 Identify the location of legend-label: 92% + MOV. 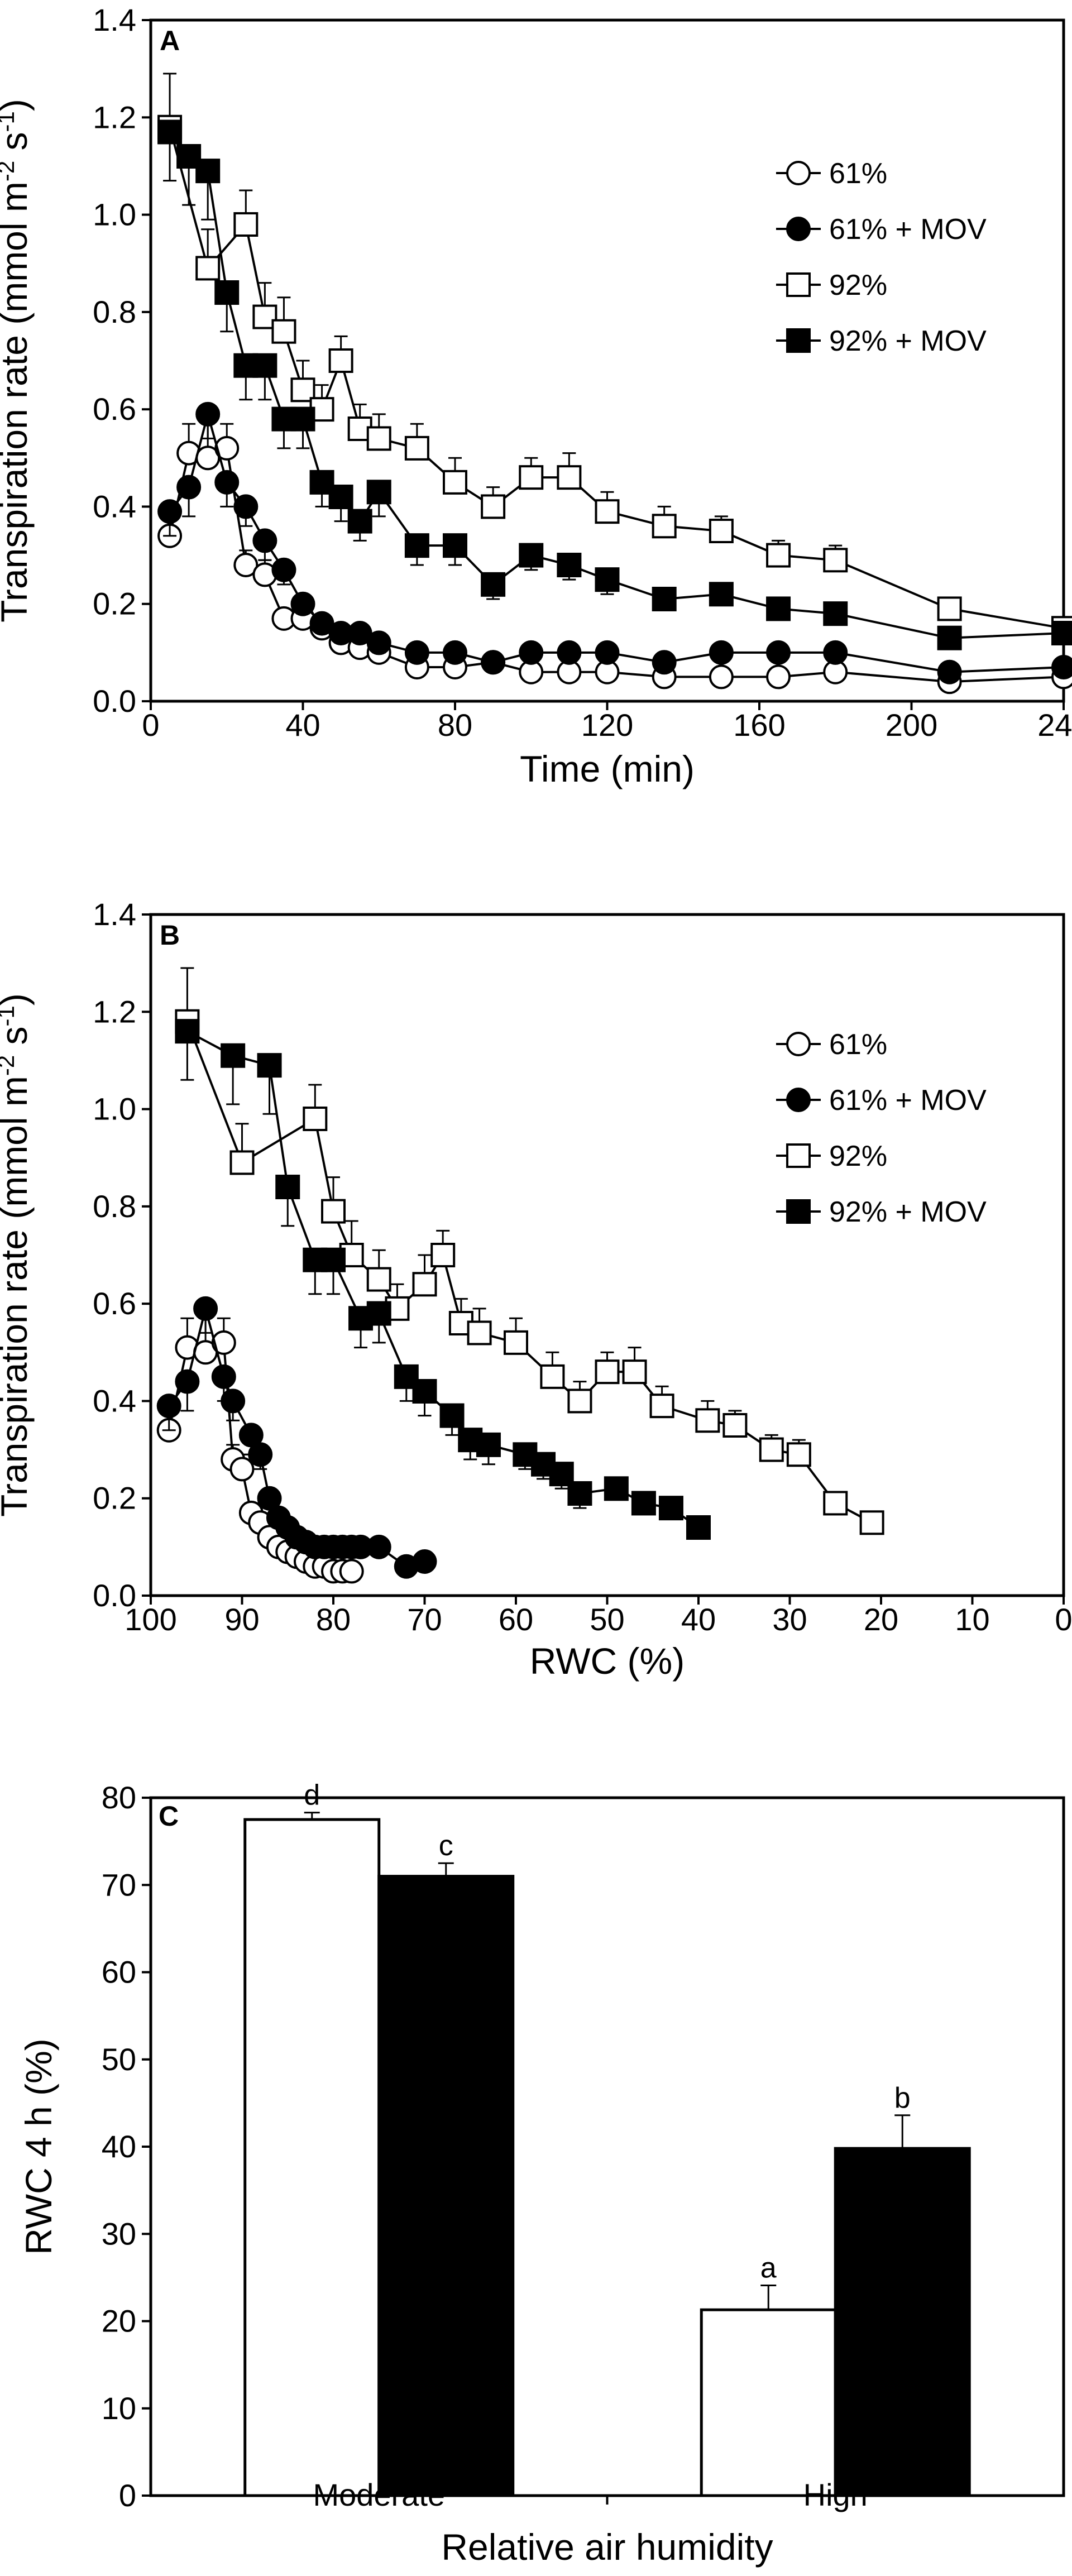
(908, 341).